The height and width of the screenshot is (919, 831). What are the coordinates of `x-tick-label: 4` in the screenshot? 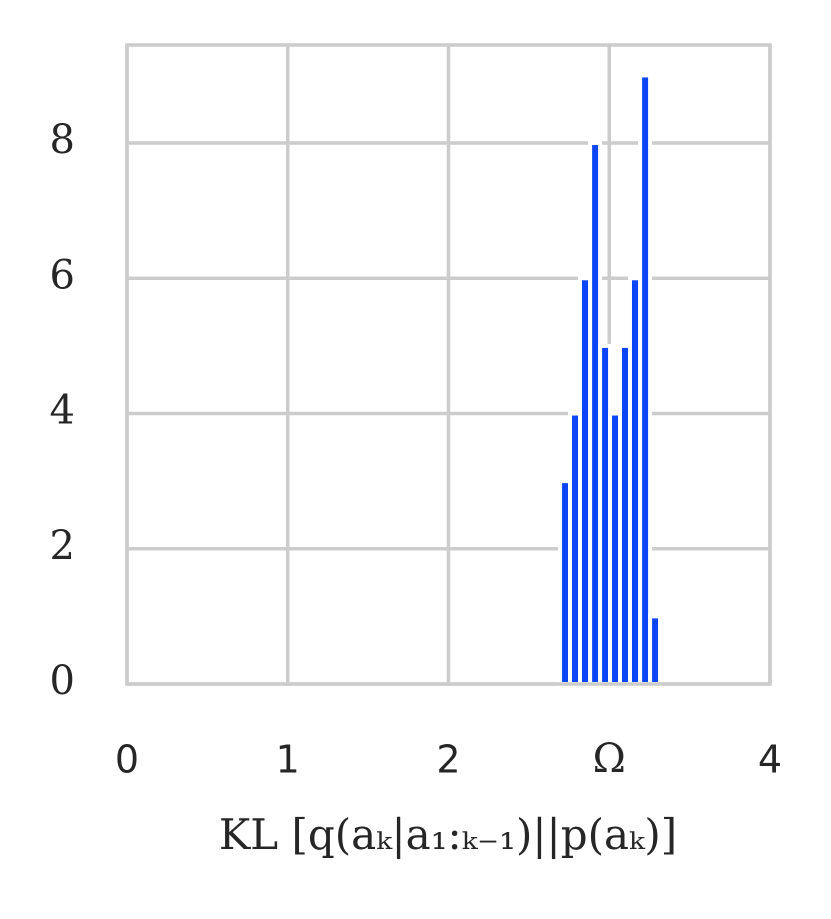 It's located at (770, 760).